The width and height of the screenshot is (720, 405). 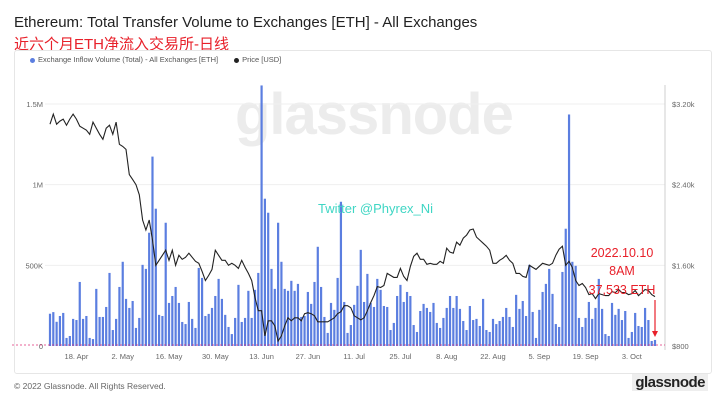 What do you see at coordinates (262, 59) in the screenshot?
I see `legend-label: Price [USD]` at bounding box center [262, 59].